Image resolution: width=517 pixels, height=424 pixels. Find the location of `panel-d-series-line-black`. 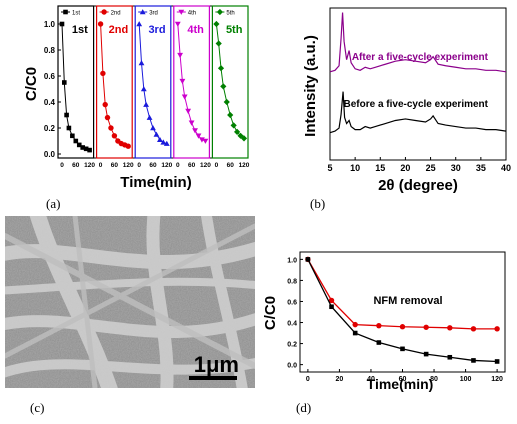

panel-d-series-line-black is located at coordinates (402, 311).